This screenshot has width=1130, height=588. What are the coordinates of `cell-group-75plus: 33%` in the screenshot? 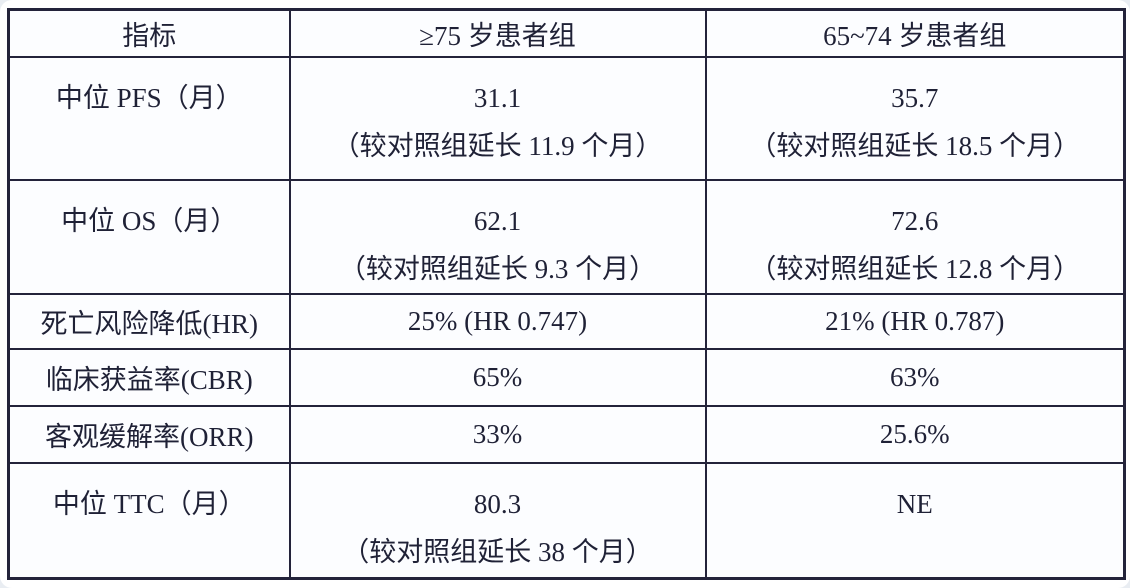 It's located at (497, 434).